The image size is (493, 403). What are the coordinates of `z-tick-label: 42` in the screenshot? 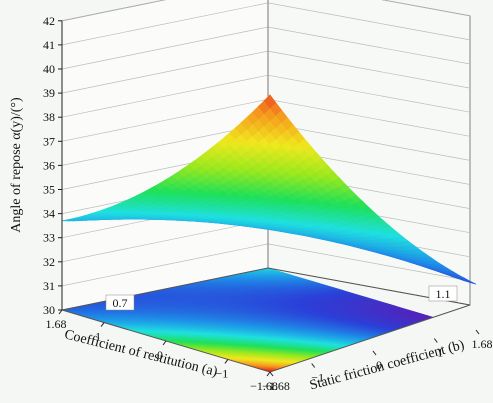 It's located at (49, 21).